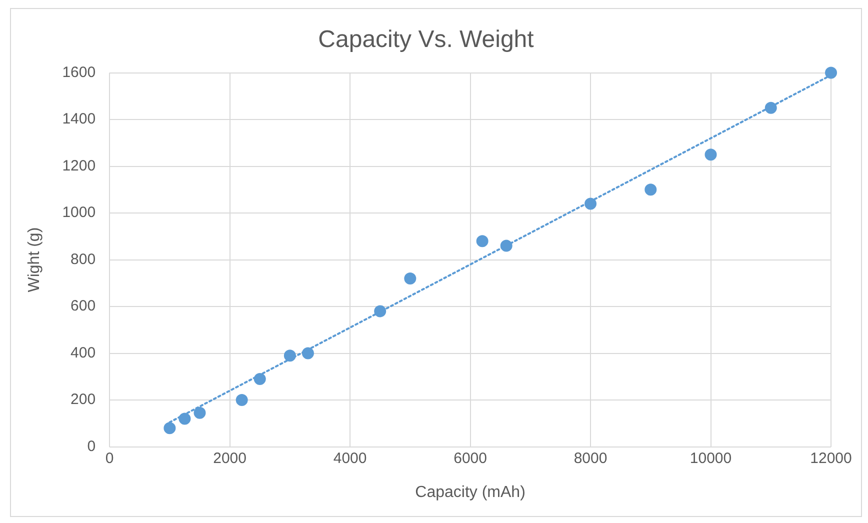 This screenshot has height=523, width=868. What do you see at coordinates (83, 399) in the screenshot?
I see `y-tick-label: 200` at bounding box center [83, 399].